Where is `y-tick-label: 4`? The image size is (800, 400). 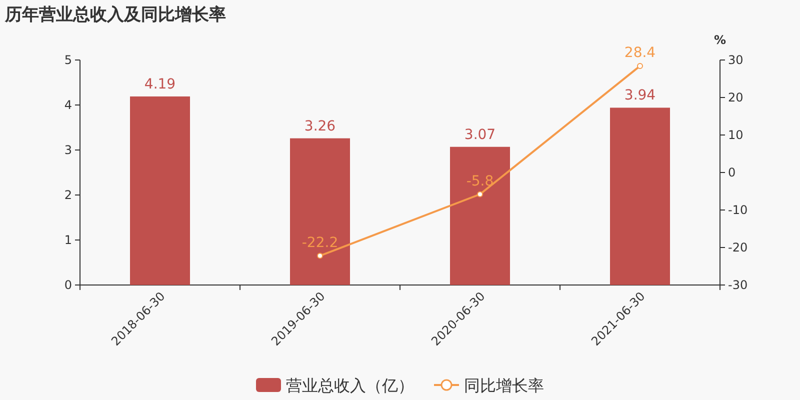
y-tick-label: 4 is located at coordinates (68, 105).